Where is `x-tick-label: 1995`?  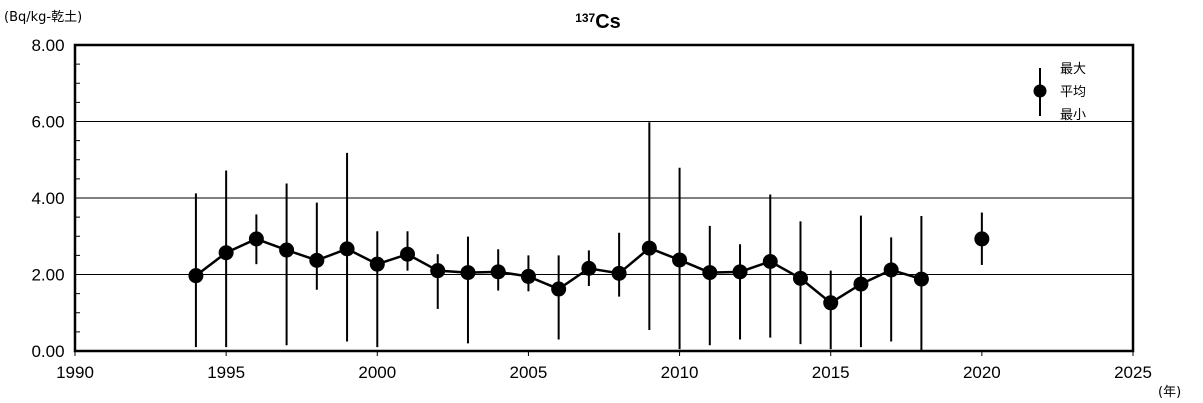 x-tick-label: 1995 is located at coordinates (226, 372).